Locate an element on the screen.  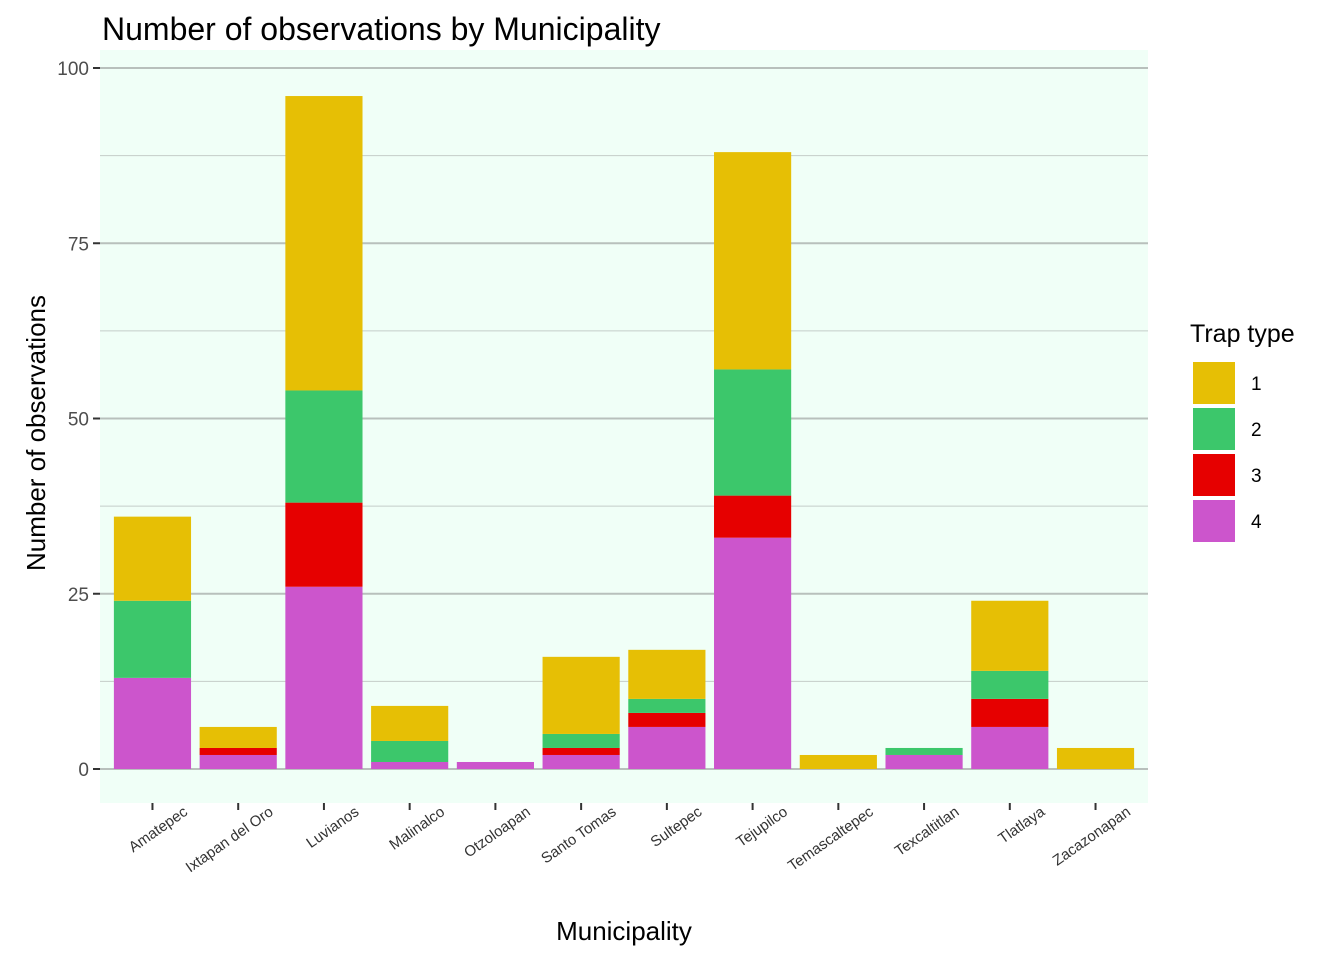
y-tick-label: 0 is located at coordinates (83, 770).